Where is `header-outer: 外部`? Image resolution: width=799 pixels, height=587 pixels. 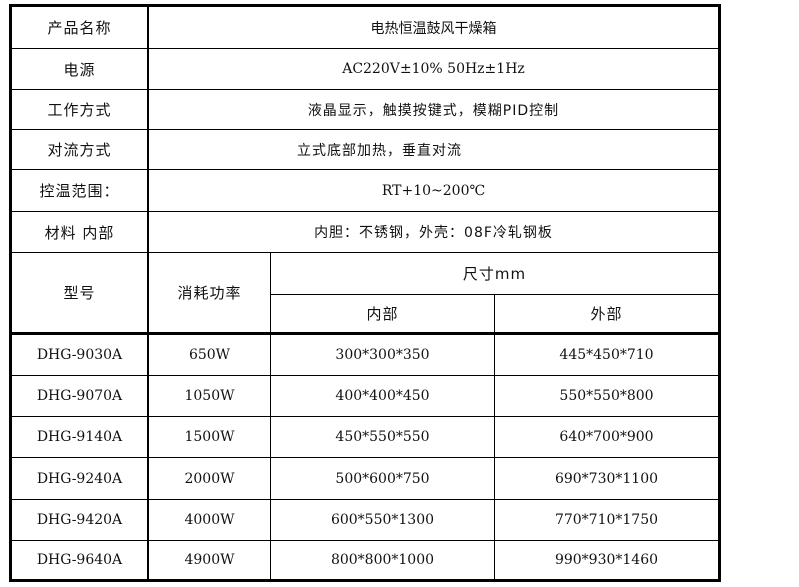 header-outer: 外部 is located at coordinates (606, 315).